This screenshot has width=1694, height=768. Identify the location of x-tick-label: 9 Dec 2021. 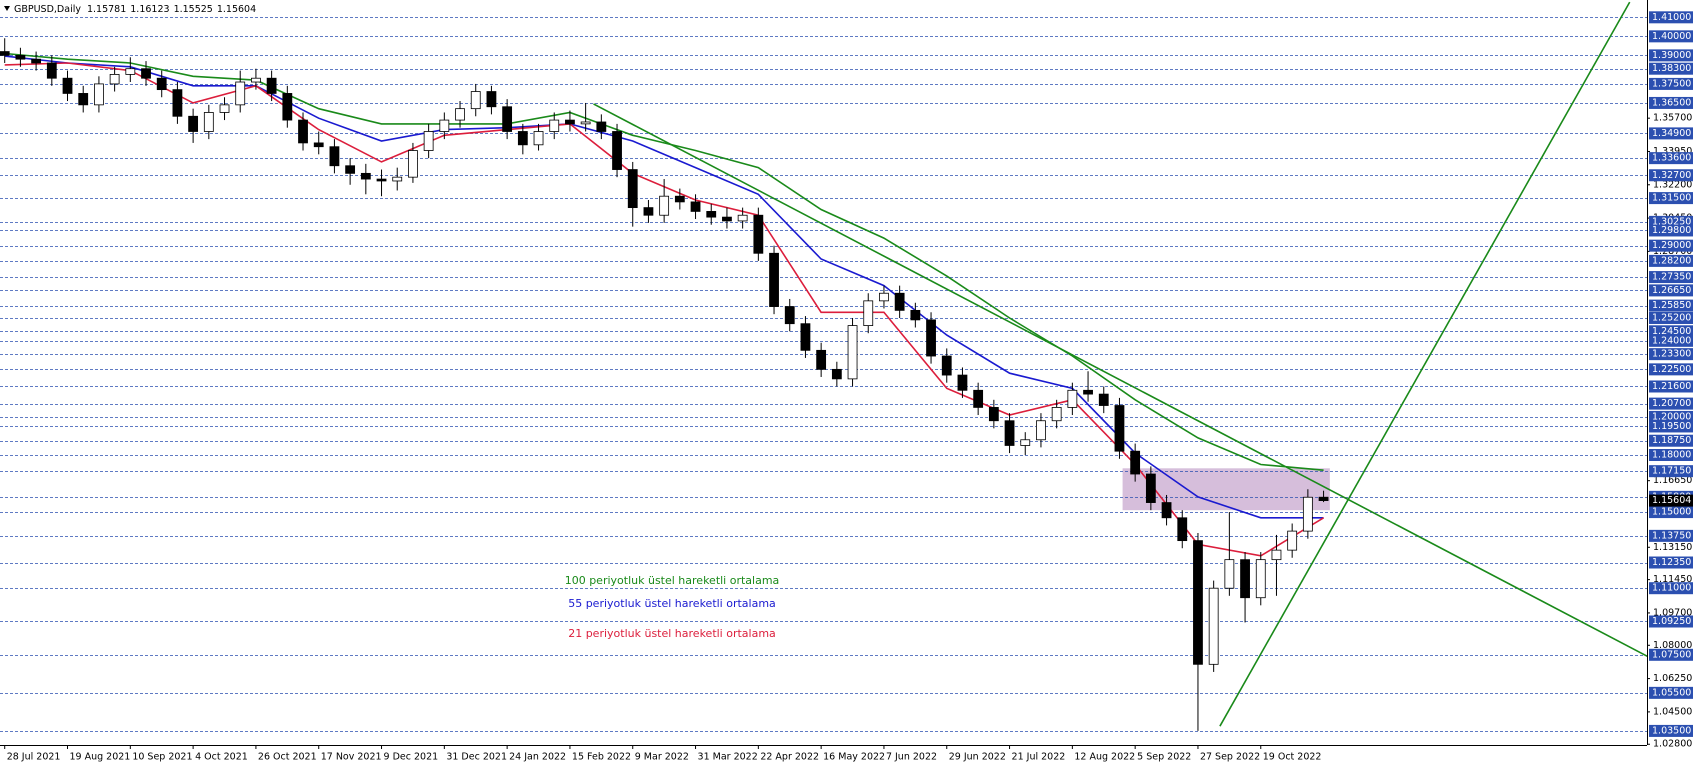
(411, 757).